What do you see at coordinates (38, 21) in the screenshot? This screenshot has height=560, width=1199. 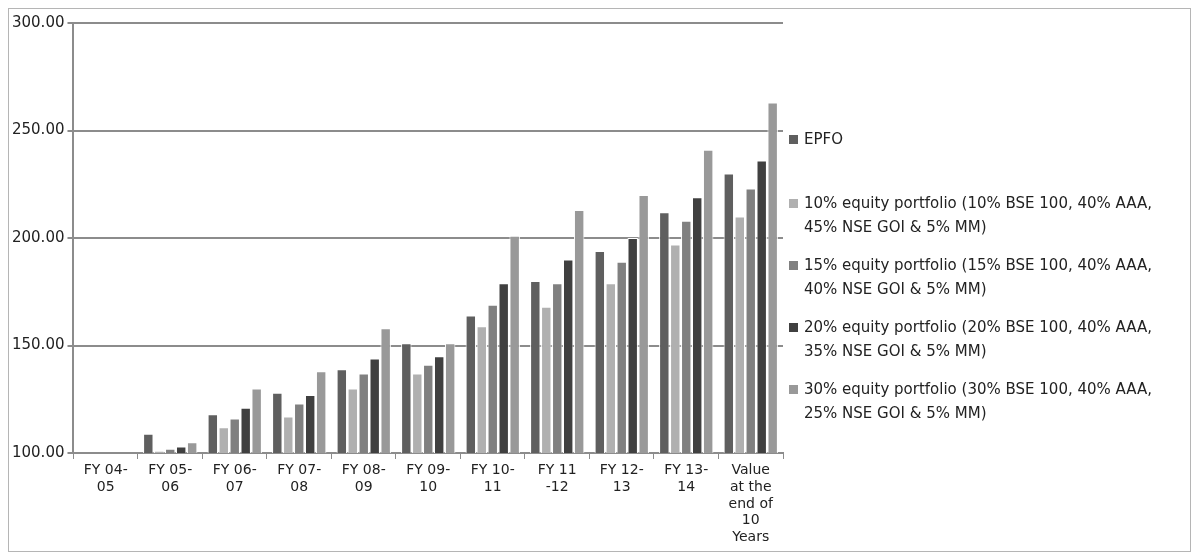 I see `y-tick-label: 300.00` at bounding box center [38, 21].